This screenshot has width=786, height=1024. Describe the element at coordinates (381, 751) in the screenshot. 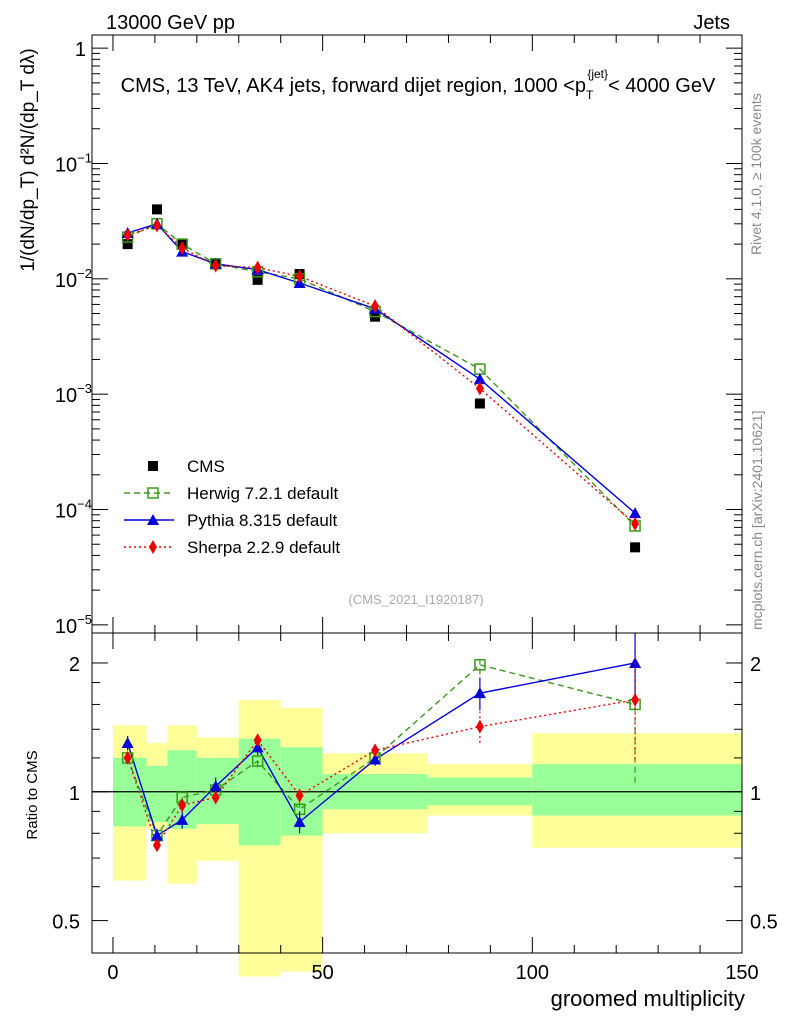

I see `ratio-line-herwig` at that location.